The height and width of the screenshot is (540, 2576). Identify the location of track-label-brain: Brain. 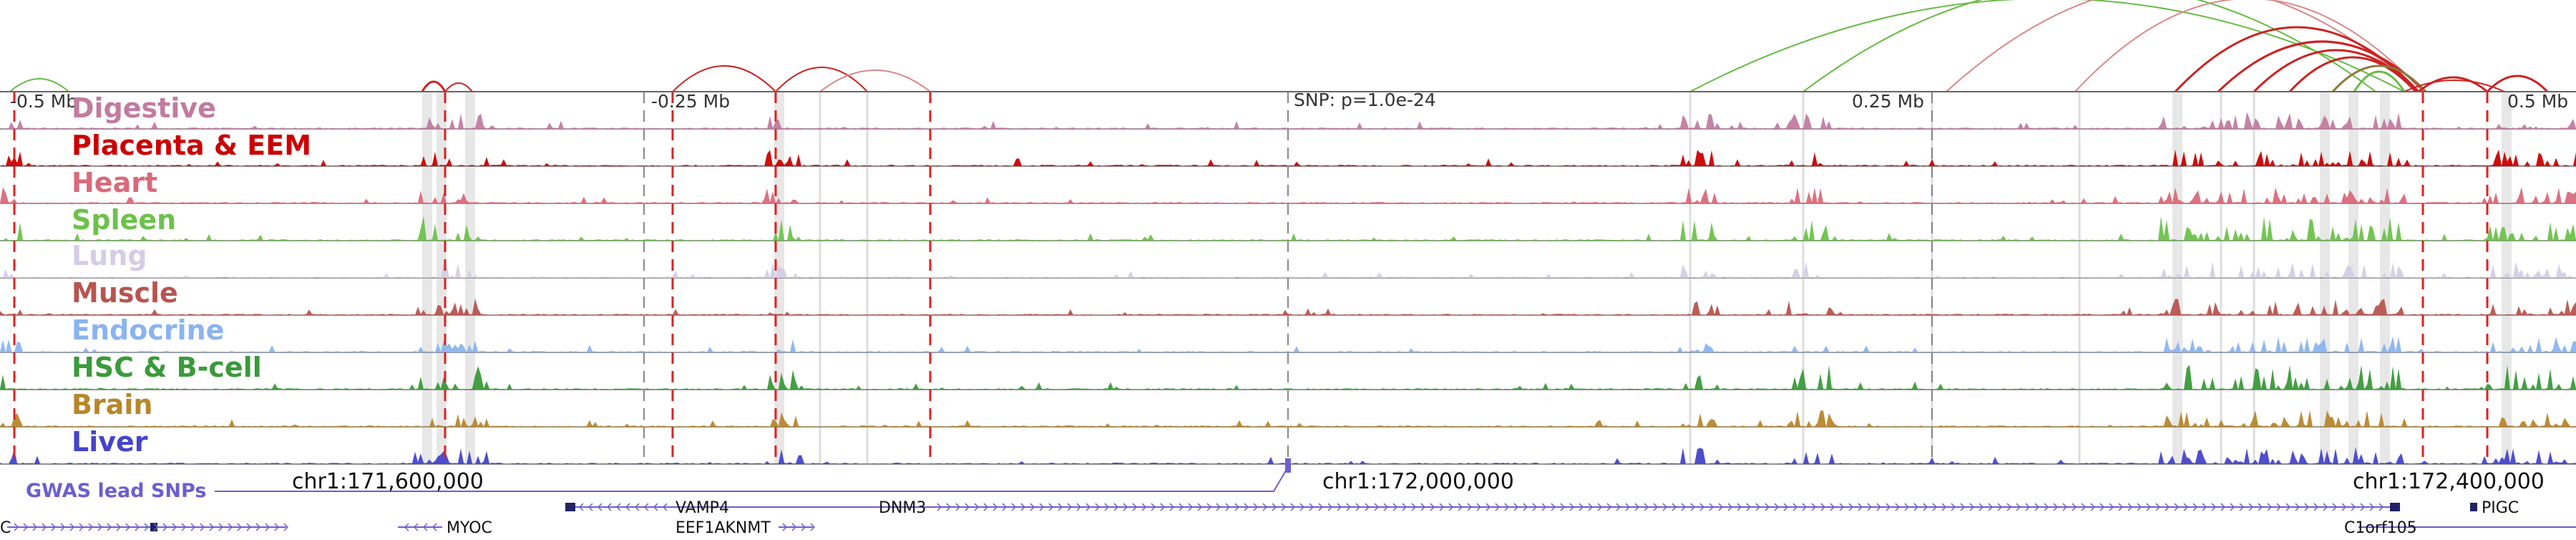
(112, 404).